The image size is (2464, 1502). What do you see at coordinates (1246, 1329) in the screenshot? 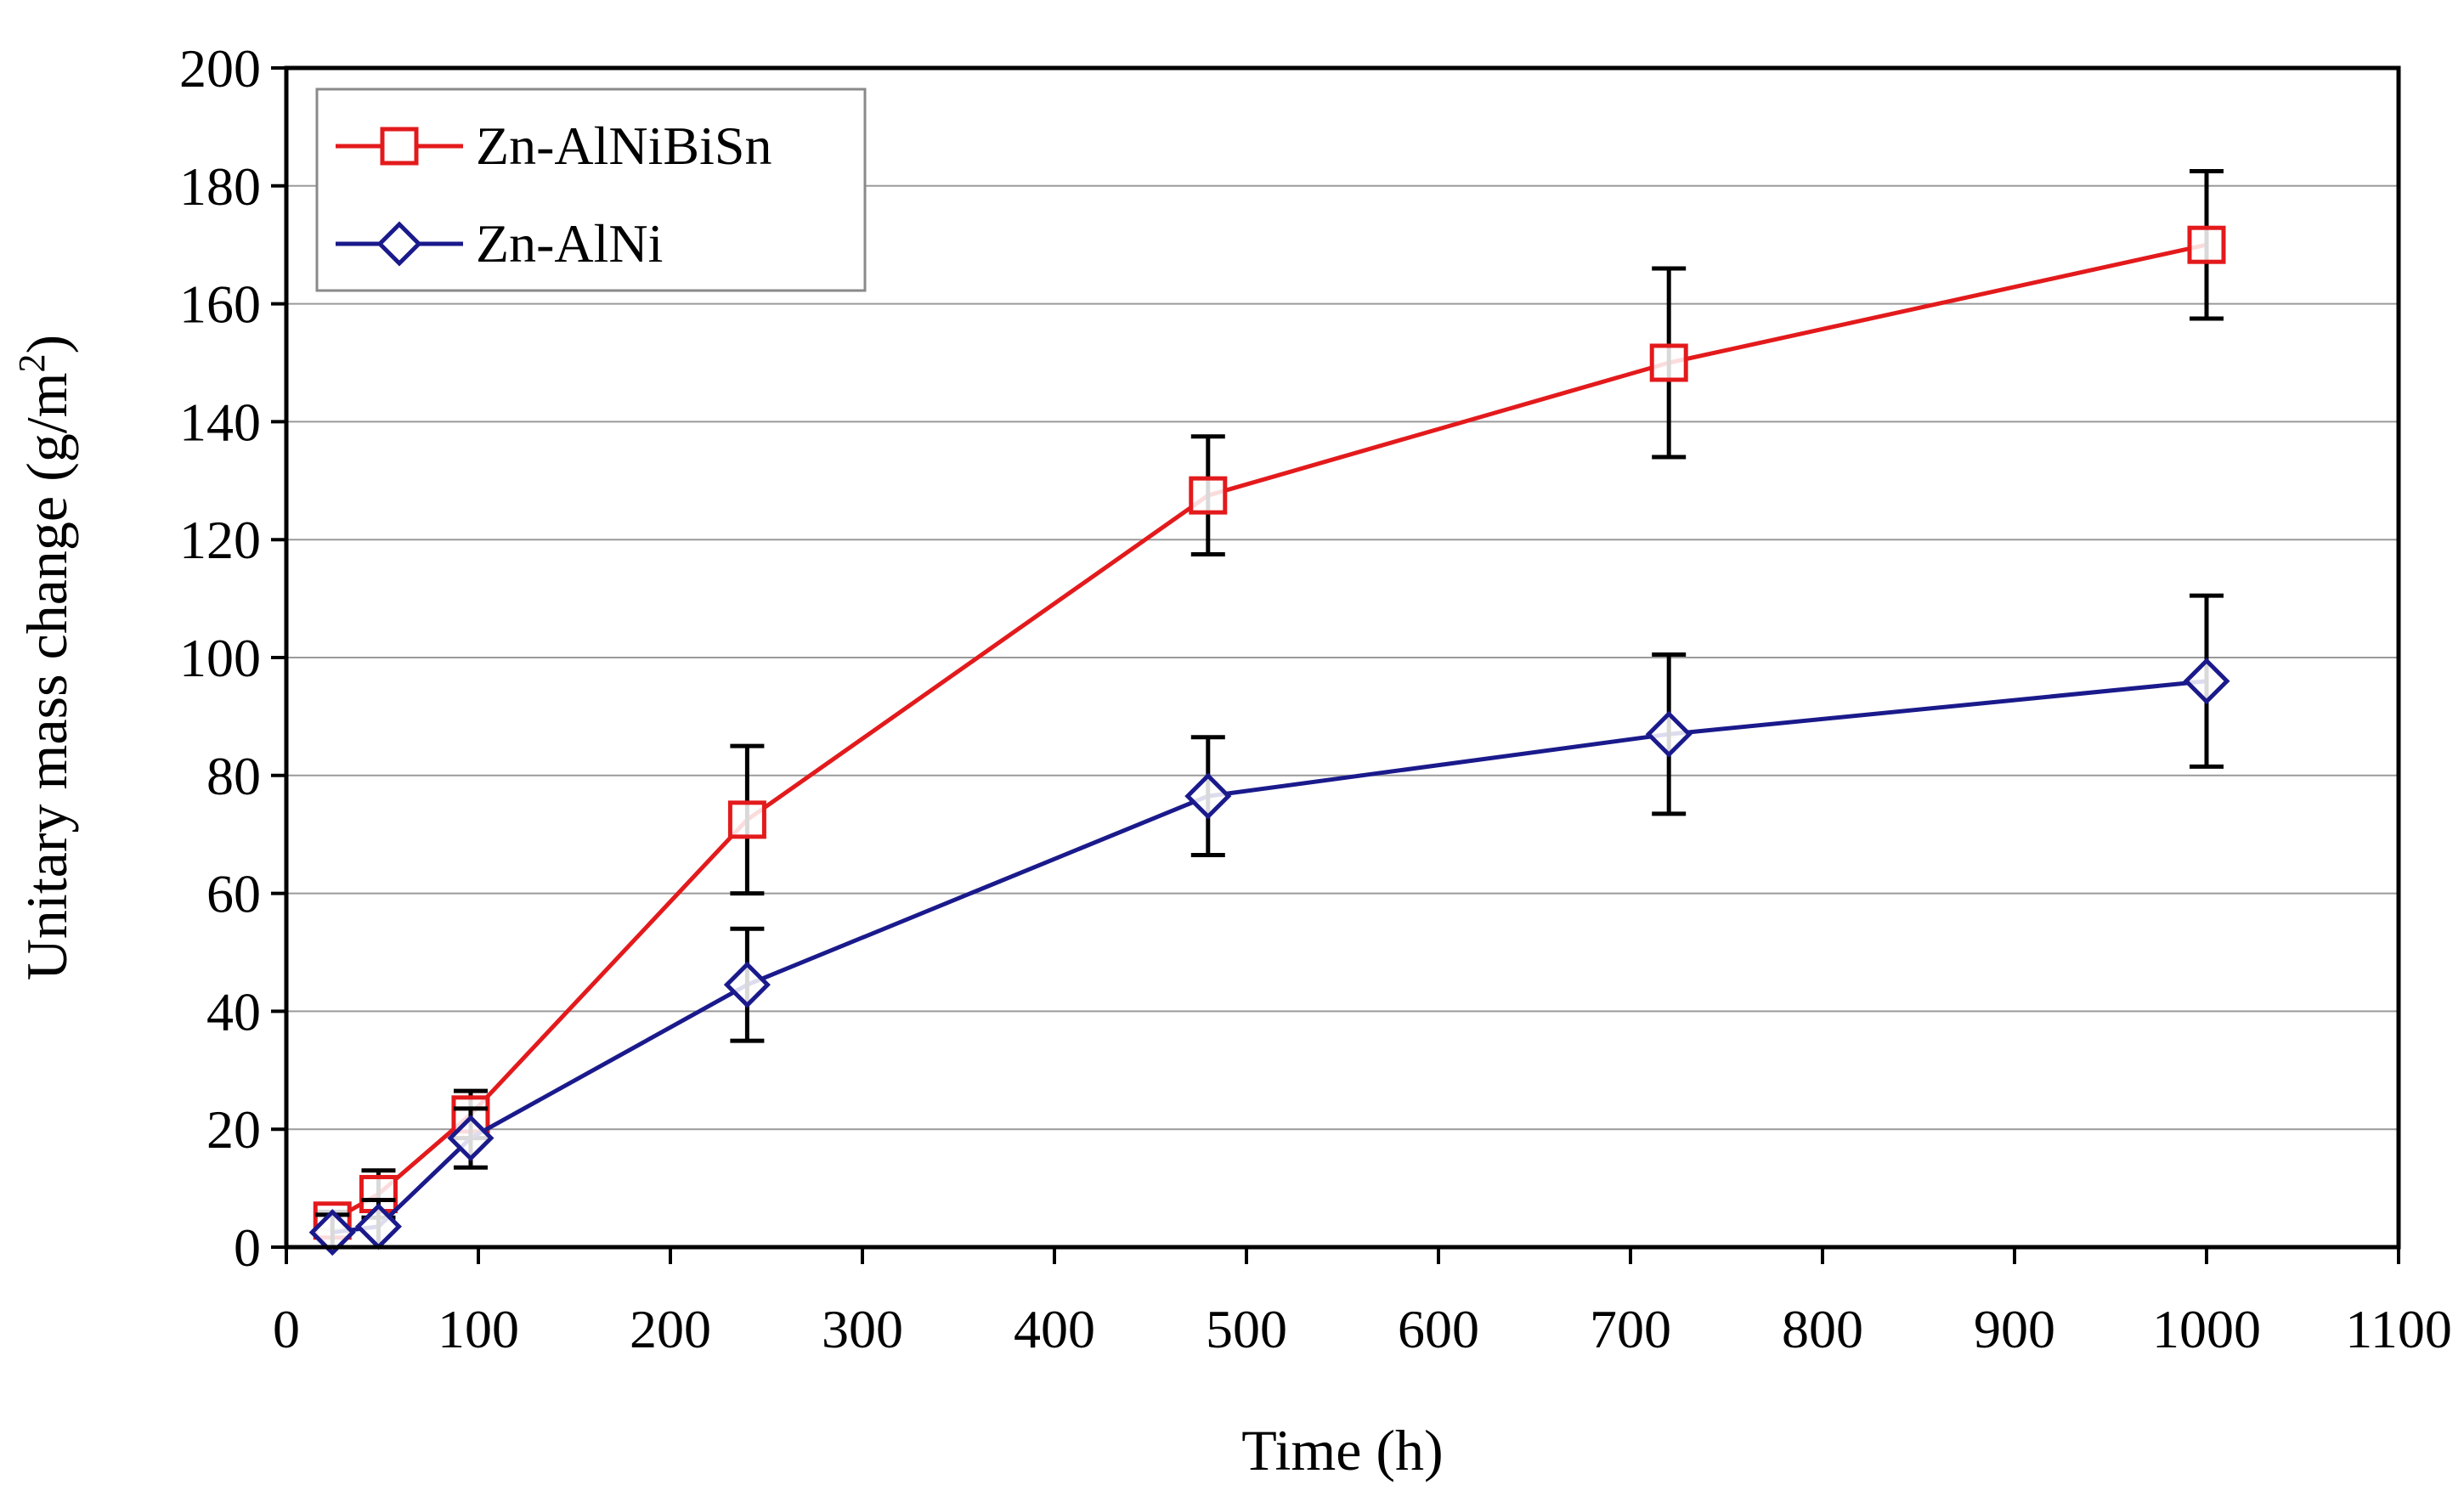
I see `x-tick-label-500: 500` at bounding box center [1246, 1329].